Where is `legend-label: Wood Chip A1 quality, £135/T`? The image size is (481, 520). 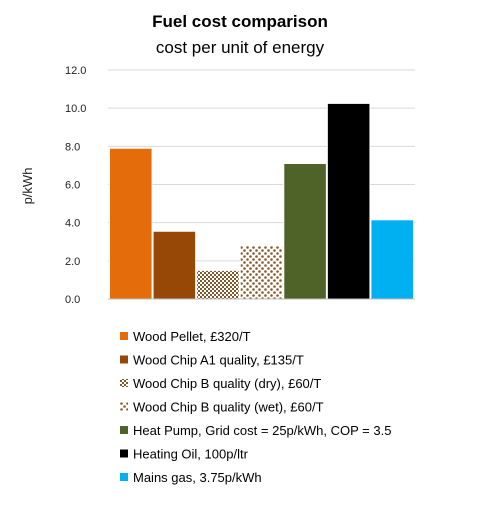 legend-label: Wood Chip A1 quality, £135/T is located at coordinates (218, 360).